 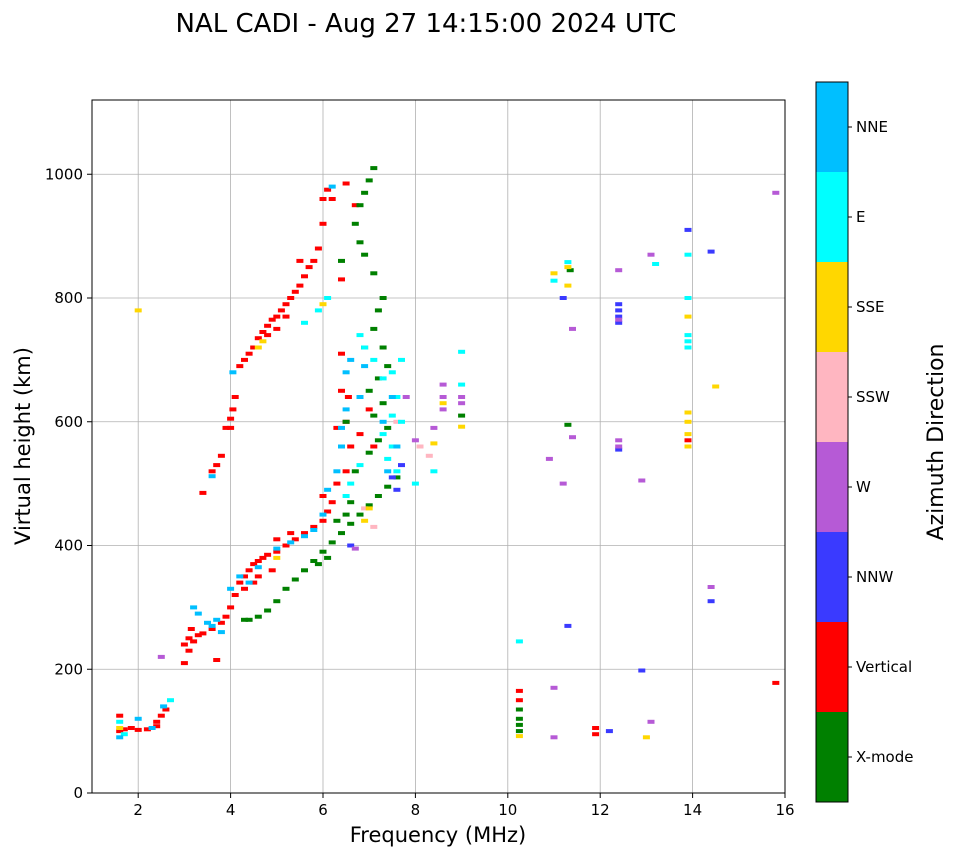 I want to click on colorbar-label: E, so click(x=860, y=217).